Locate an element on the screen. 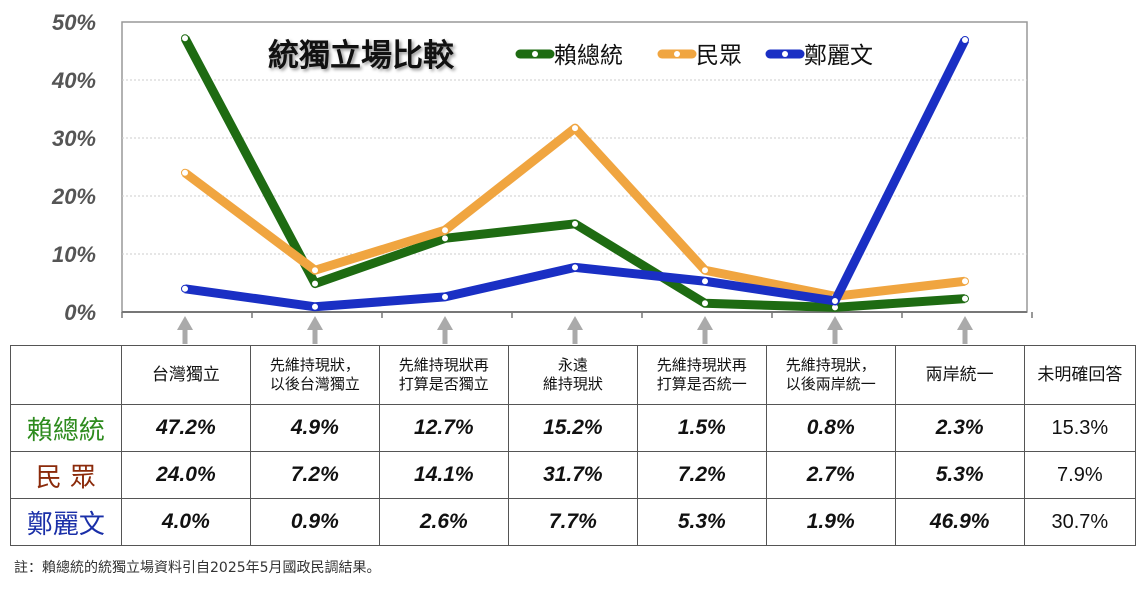 This screenshot has height=590, width=1136. table-row: 鄭麗文 4.0% 0.9% 2.6% 7.7% 5.3% 1.9% 46.9% 30.7% is located at coordinates (573, 522).